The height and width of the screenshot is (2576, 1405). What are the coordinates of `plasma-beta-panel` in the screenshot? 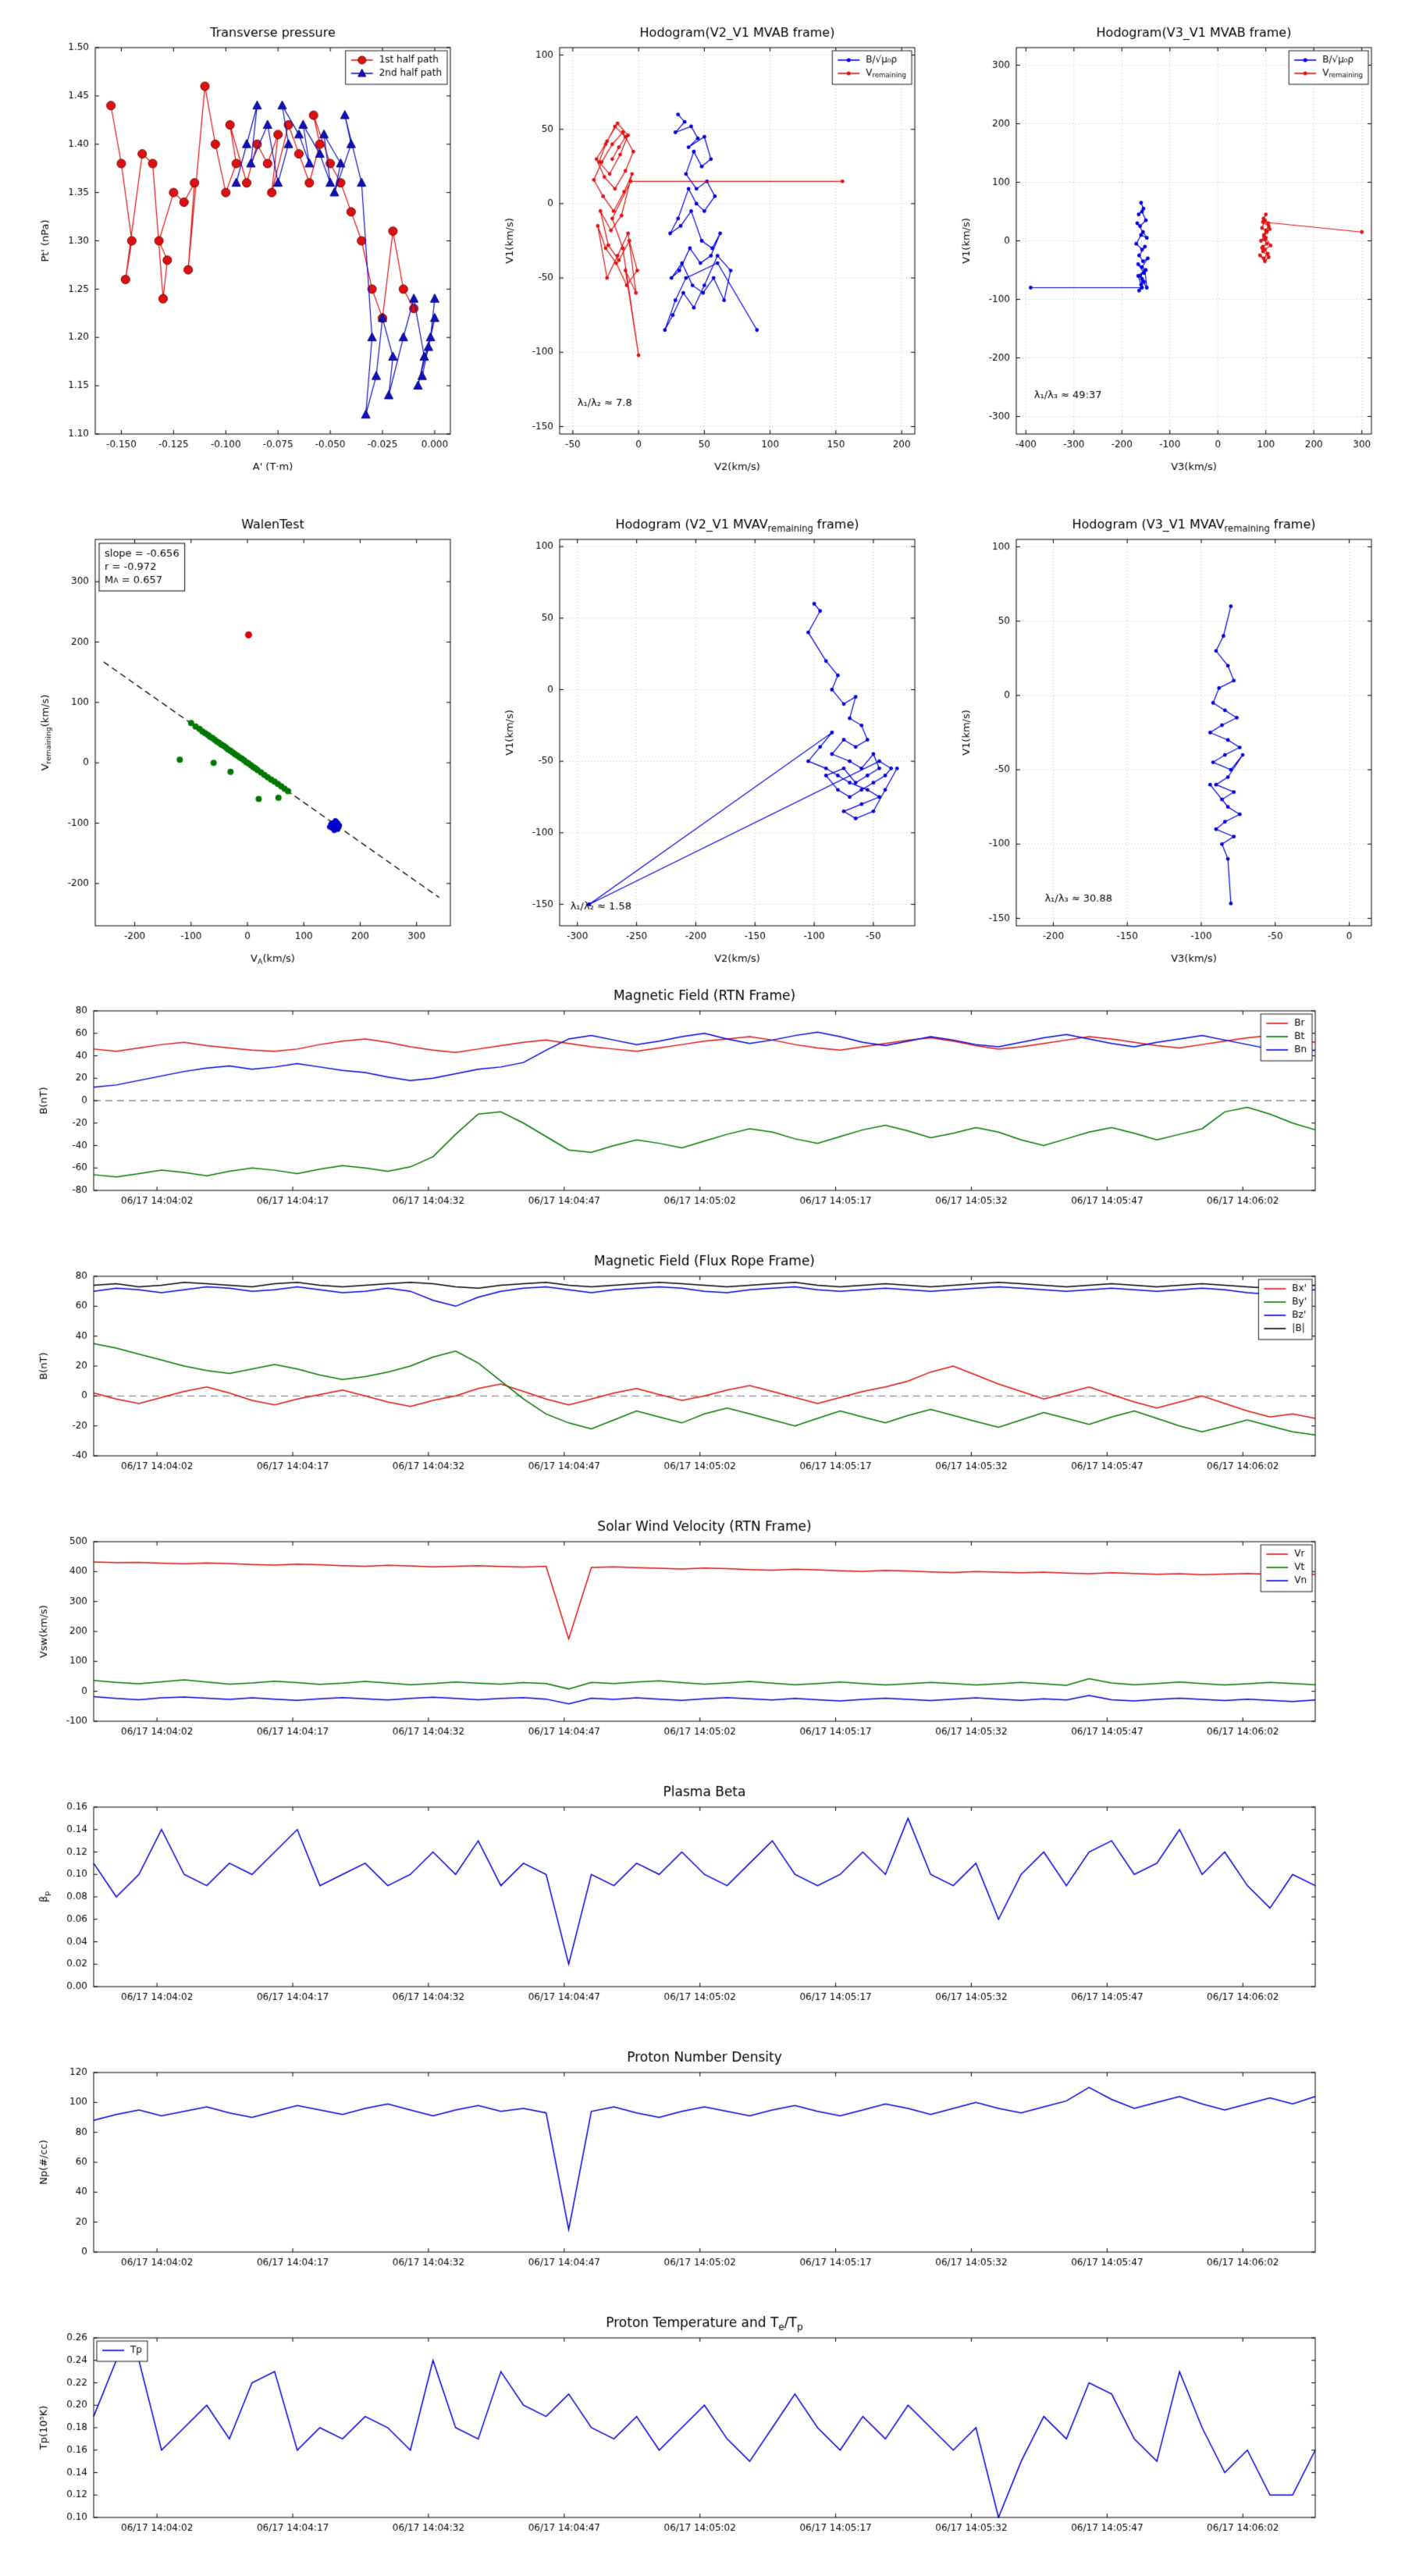 It's located at (703, 1903).